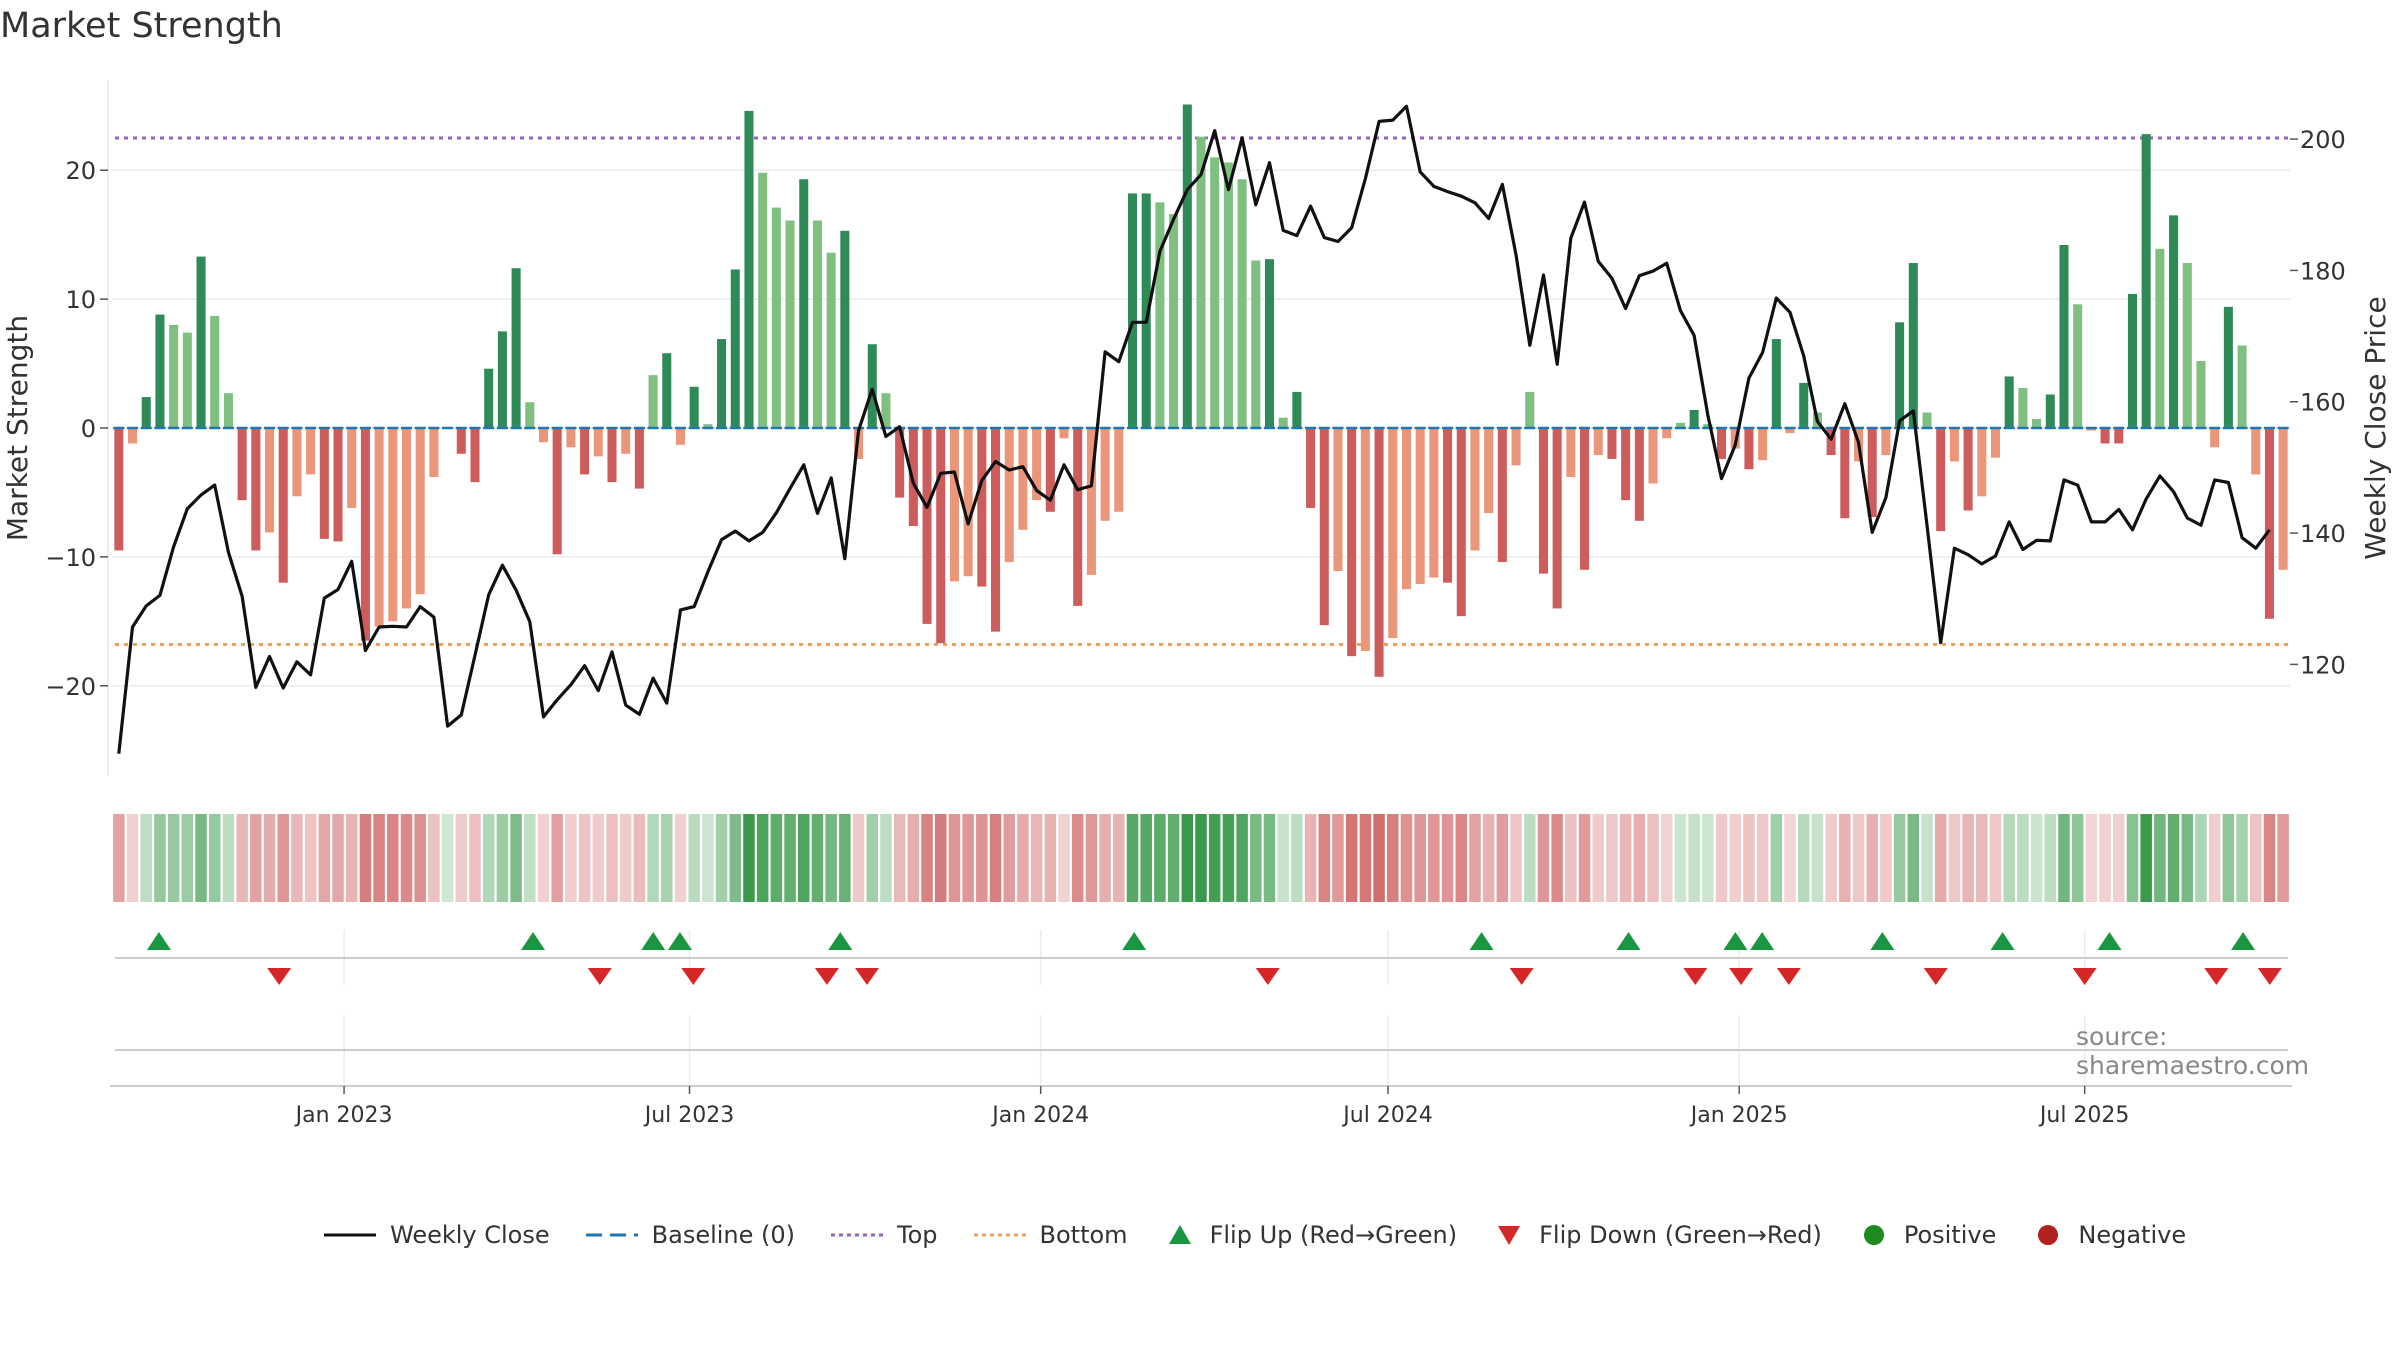 This screenshot has height=1350, width=2400. I want to click on legend-item-bottom: Bottom, so click(1050, 1235).